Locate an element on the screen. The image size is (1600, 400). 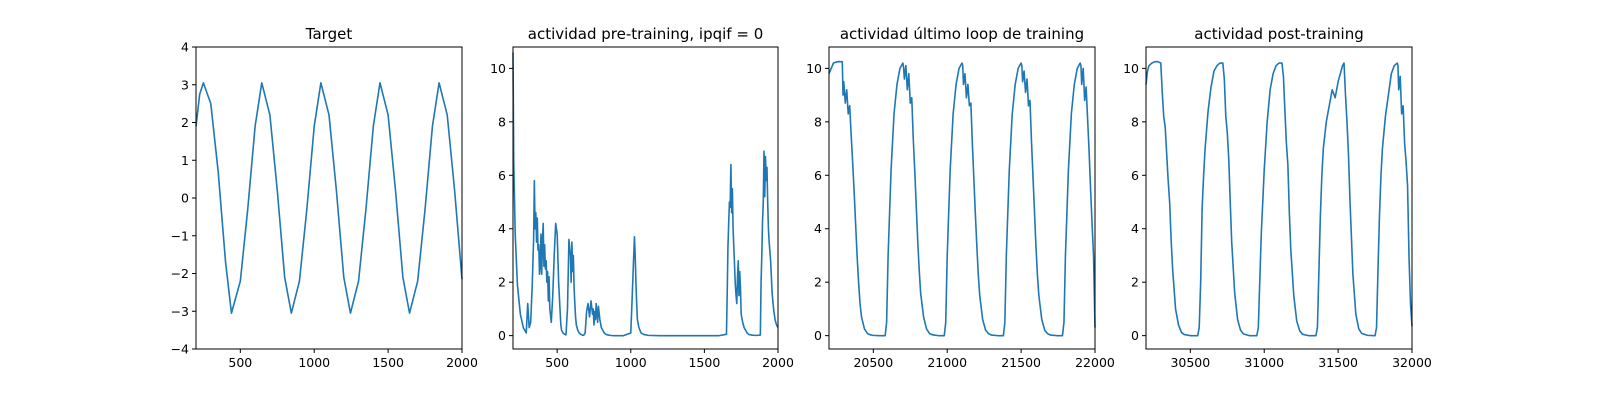
y-tick-label: −1 is located at coordinates (180, 235).